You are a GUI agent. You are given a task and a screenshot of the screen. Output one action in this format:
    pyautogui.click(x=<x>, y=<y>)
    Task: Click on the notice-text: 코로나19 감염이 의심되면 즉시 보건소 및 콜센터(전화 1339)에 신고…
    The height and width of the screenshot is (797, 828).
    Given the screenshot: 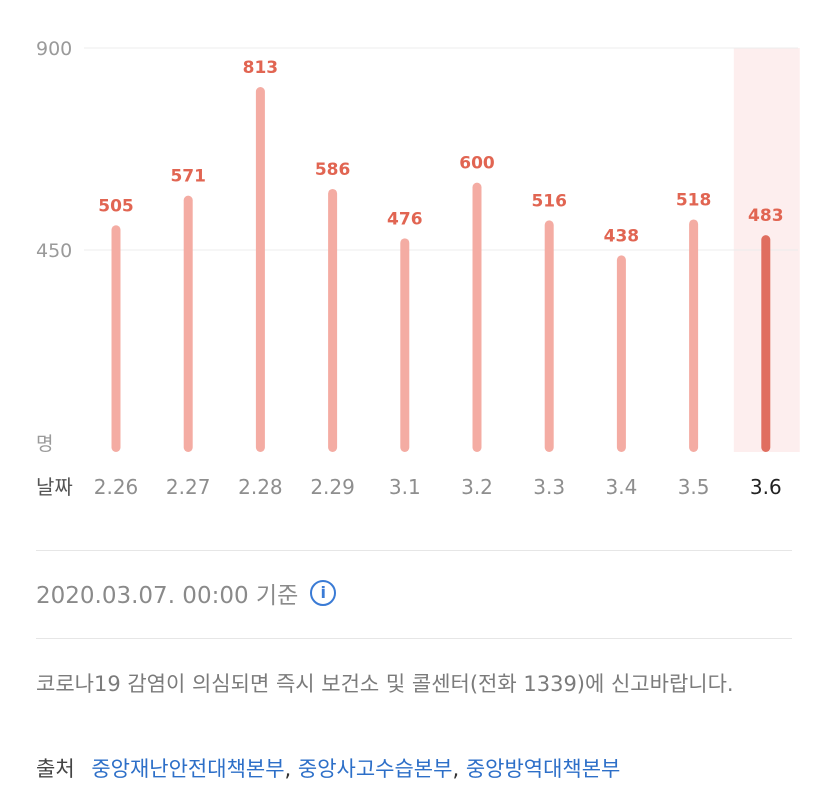 What is the action you would take?
    pyautogui.click(x=385, y=684)
    